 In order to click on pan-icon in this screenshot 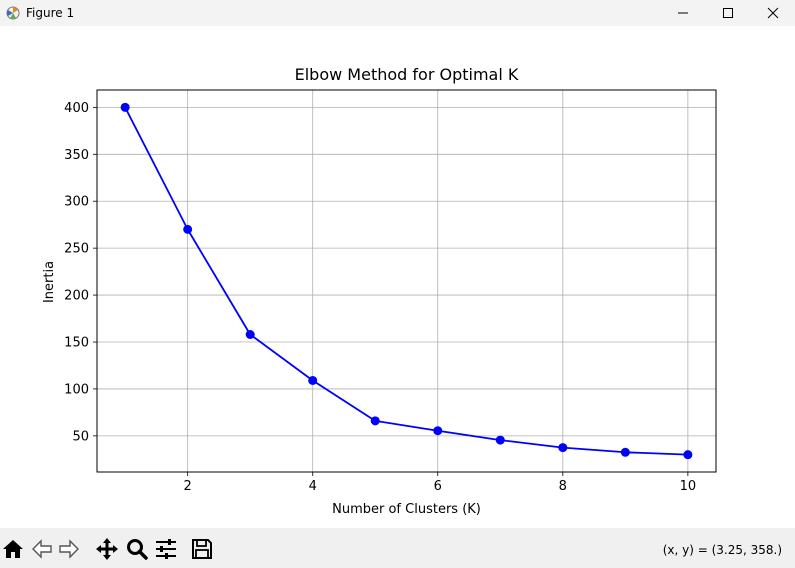, I will do `click(107, 549)`.